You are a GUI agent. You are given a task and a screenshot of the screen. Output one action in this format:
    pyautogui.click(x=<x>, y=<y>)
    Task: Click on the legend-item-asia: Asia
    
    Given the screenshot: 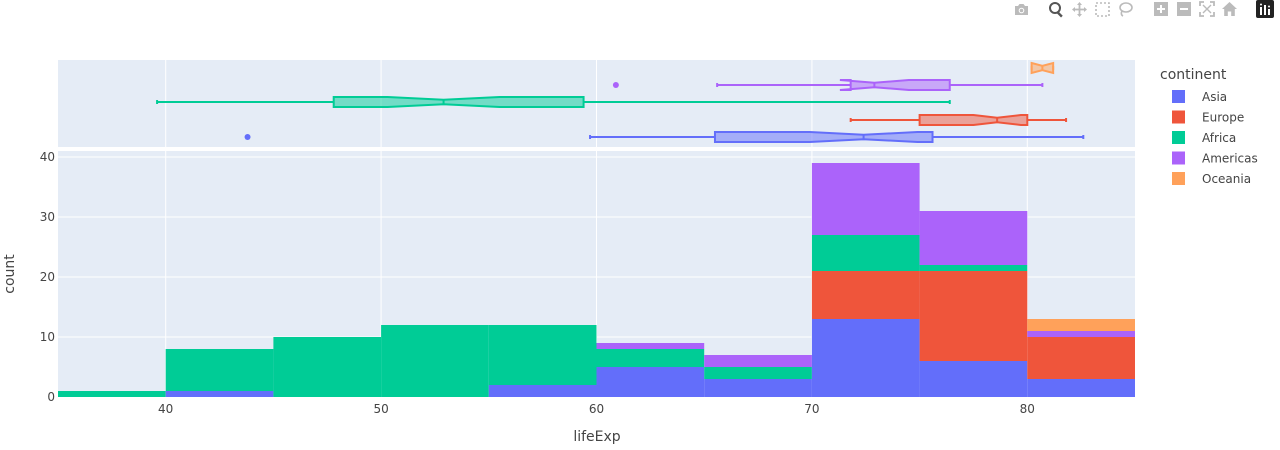 What is the action you would take?
    pyautogui.click(x=1199, y=97)
    